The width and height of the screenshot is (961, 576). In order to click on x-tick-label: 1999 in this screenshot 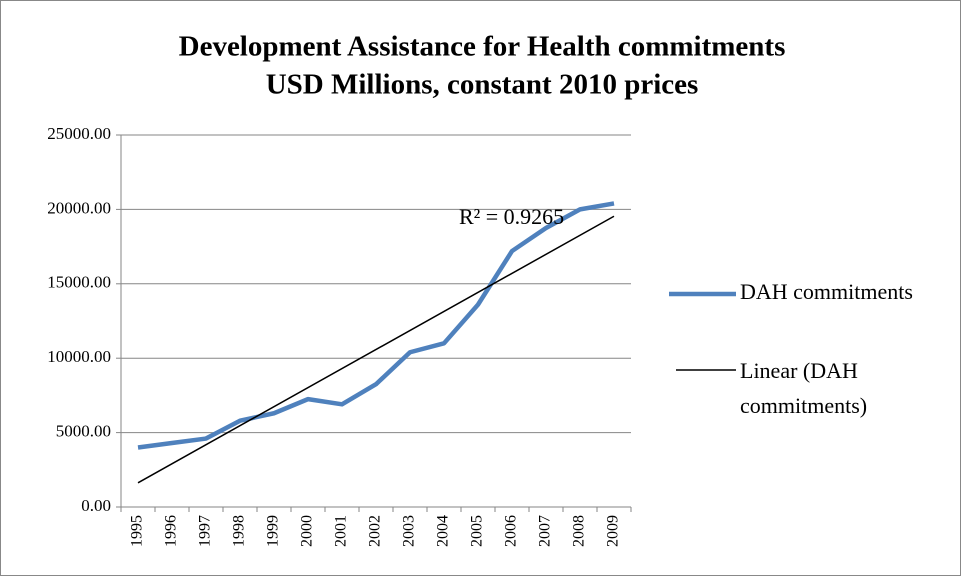, I will do `click(273, 531)`.